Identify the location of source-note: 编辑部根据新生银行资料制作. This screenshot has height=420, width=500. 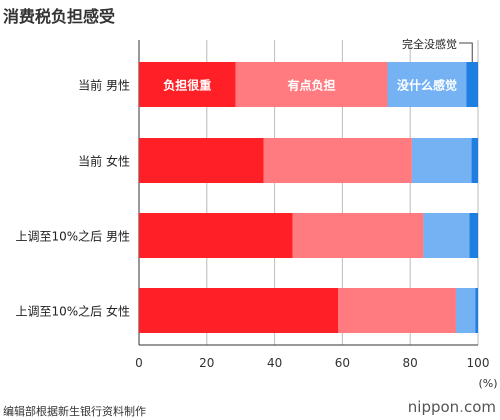
(74, 411).